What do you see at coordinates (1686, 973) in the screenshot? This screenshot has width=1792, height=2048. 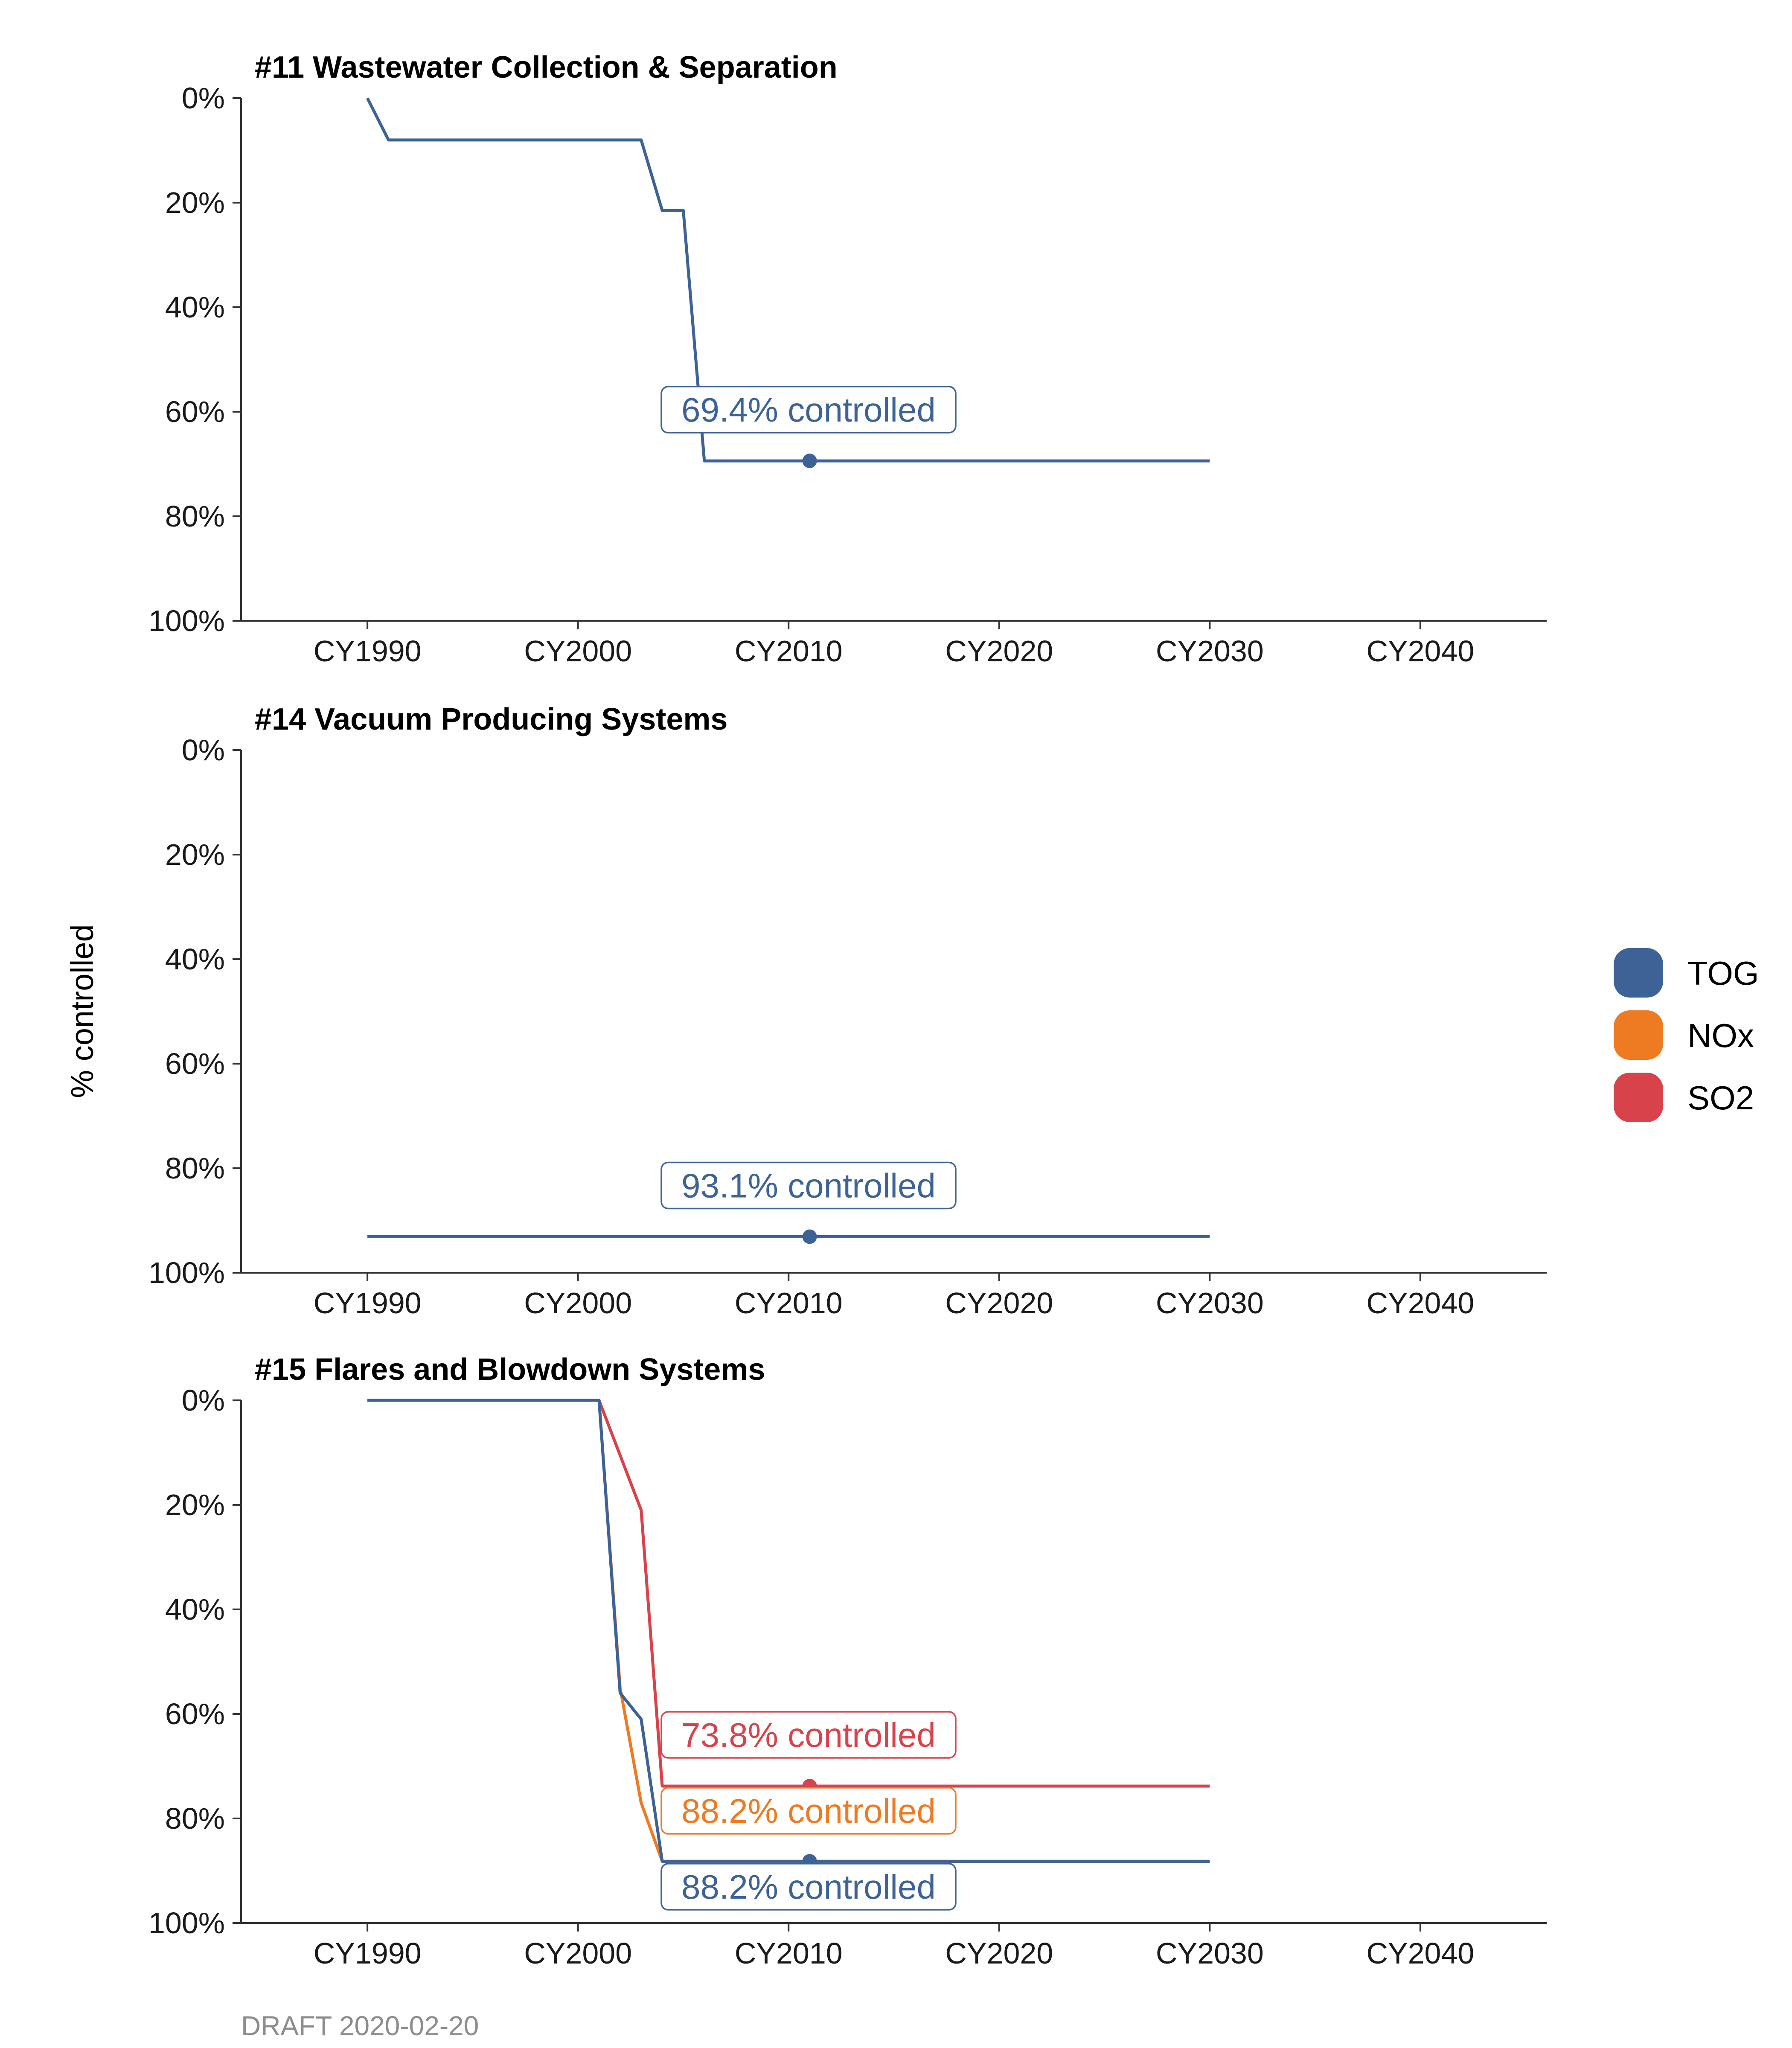 I see `legend-item-tog: TOG` at bounding box center [1686, 973].